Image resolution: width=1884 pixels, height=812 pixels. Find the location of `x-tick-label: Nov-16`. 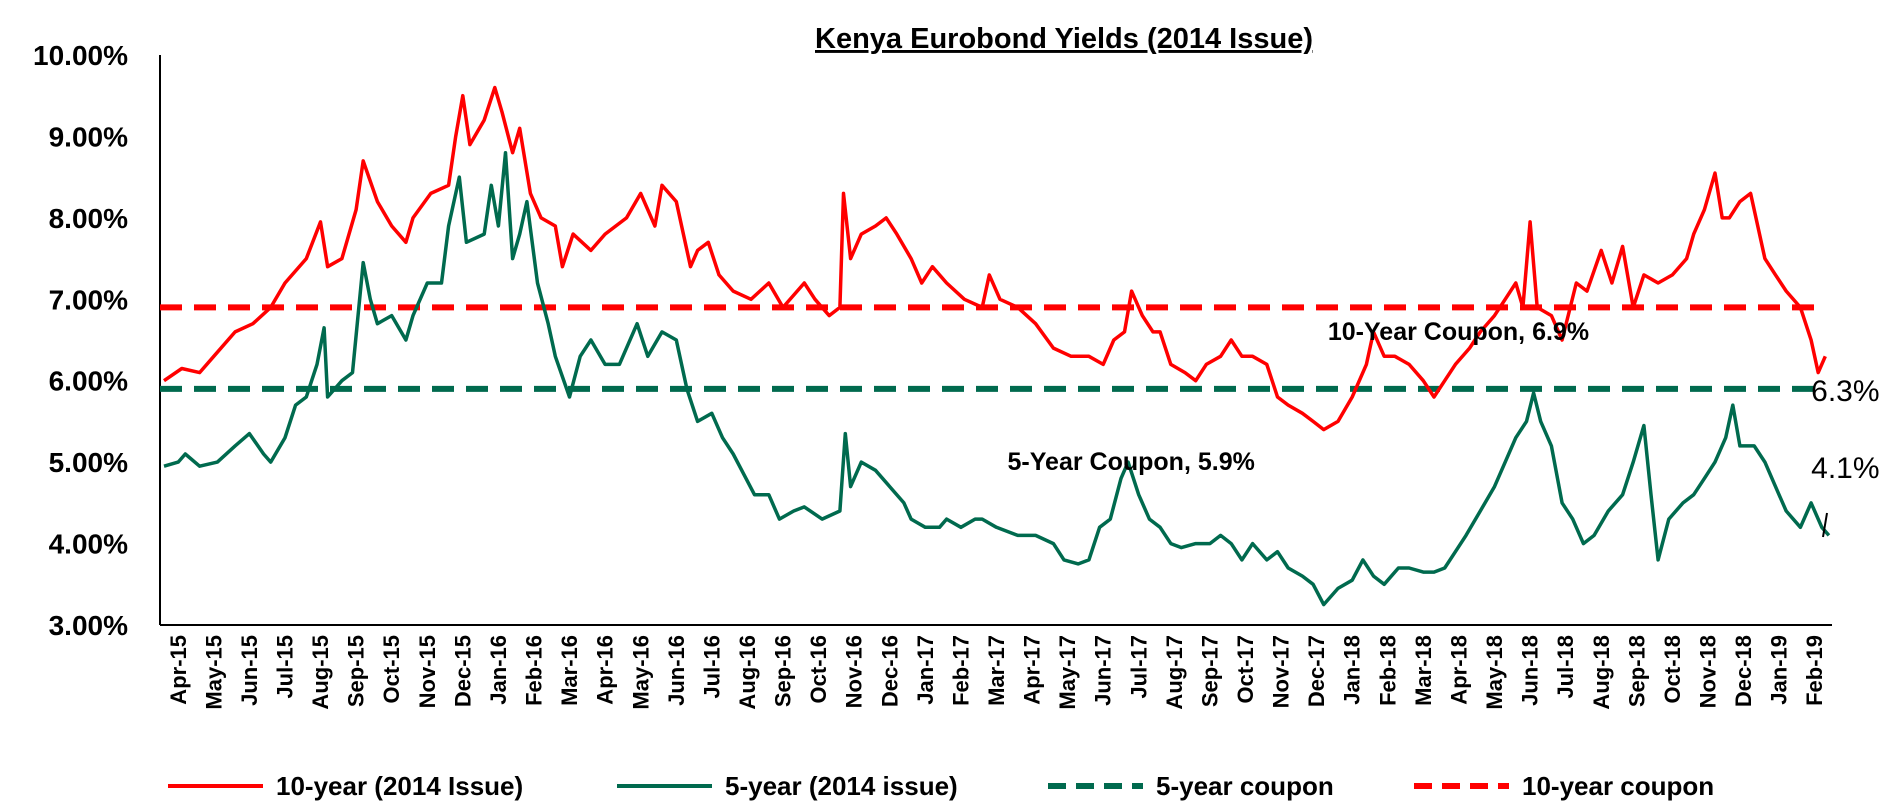

x-tick-label: Nov-16 is located at coordinates (854, 671).